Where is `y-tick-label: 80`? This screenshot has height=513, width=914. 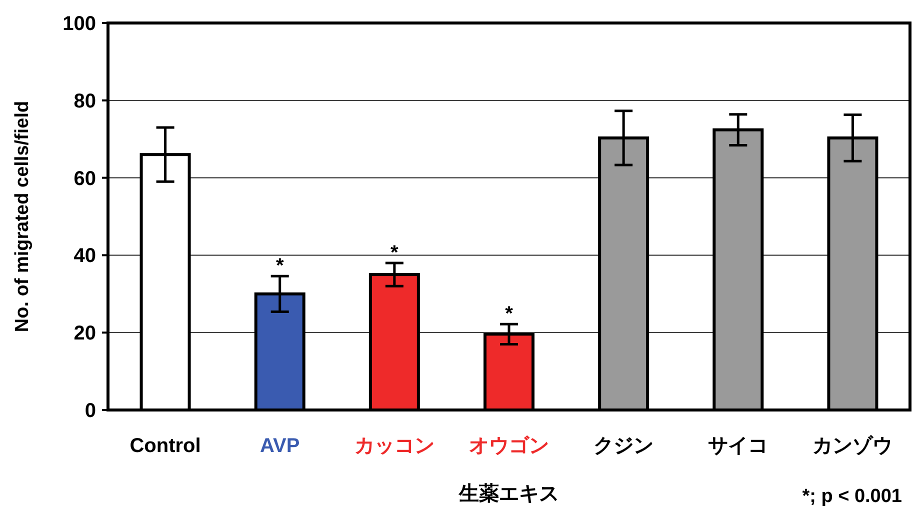 y-tick-label: 80 is located at coordinates (85, 101).